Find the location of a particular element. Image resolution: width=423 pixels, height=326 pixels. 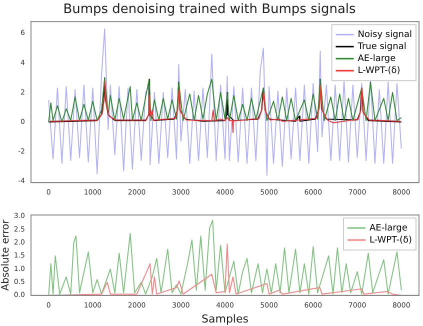

chart-title: Bumps denoising trained with Bumps signals is located at coordinates (209, 10).